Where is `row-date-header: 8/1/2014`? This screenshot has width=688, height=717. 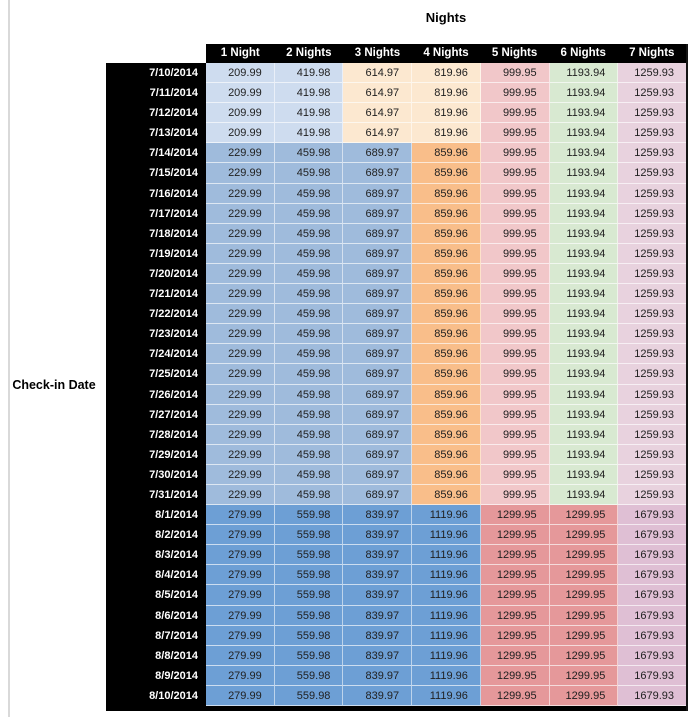
row-date-header: 8/1/2014 is located at coordinates (156, 515).